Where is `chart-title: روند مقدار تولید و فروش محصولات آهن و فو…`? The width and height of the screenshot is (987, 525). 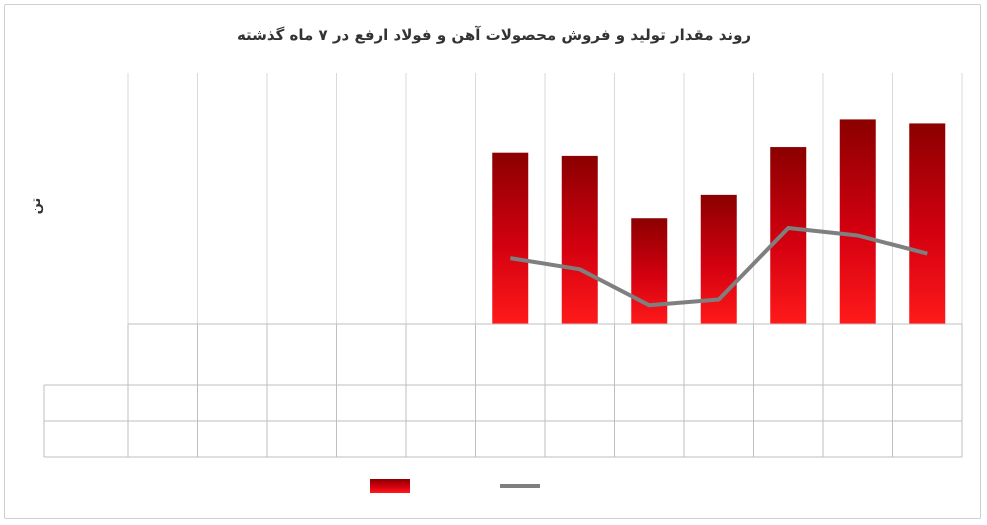 chart-title: روند مقدار تولید و فروش محصولات آهن و فو… is located at coordinates (494, 35).